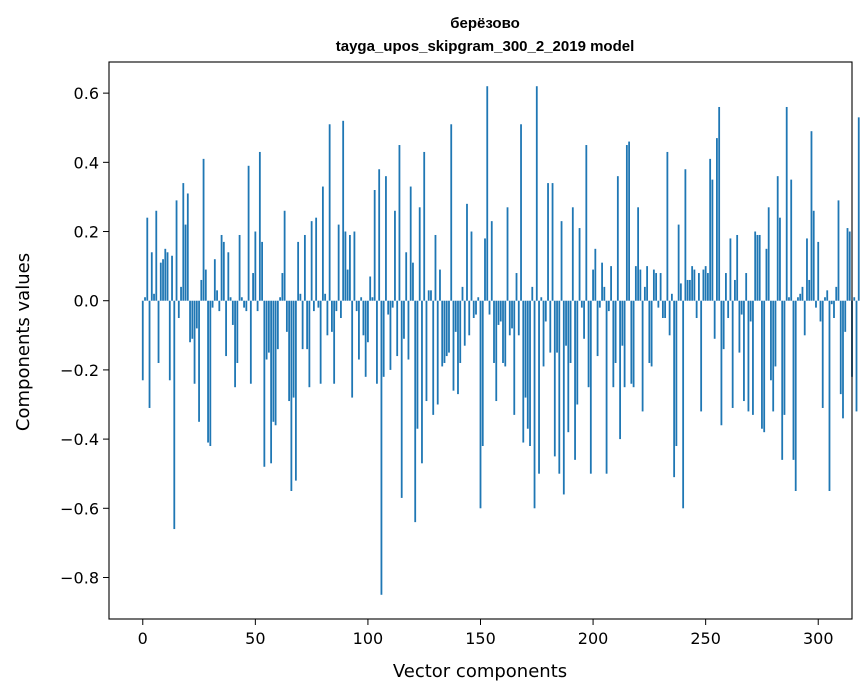 This screenshot has height=696, width=867. I want to click on x-tick-label-100: 100, so click(368, 638).